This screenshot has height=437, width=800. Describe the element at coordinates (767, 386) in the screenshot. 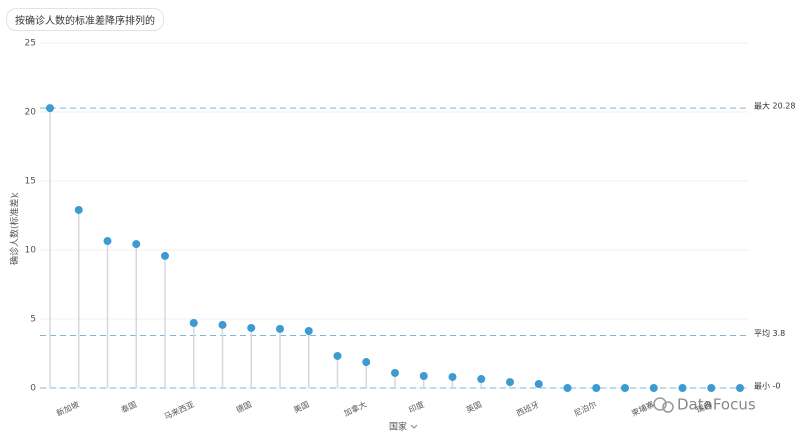

I see `reference-label: 最小 -0` at that location.